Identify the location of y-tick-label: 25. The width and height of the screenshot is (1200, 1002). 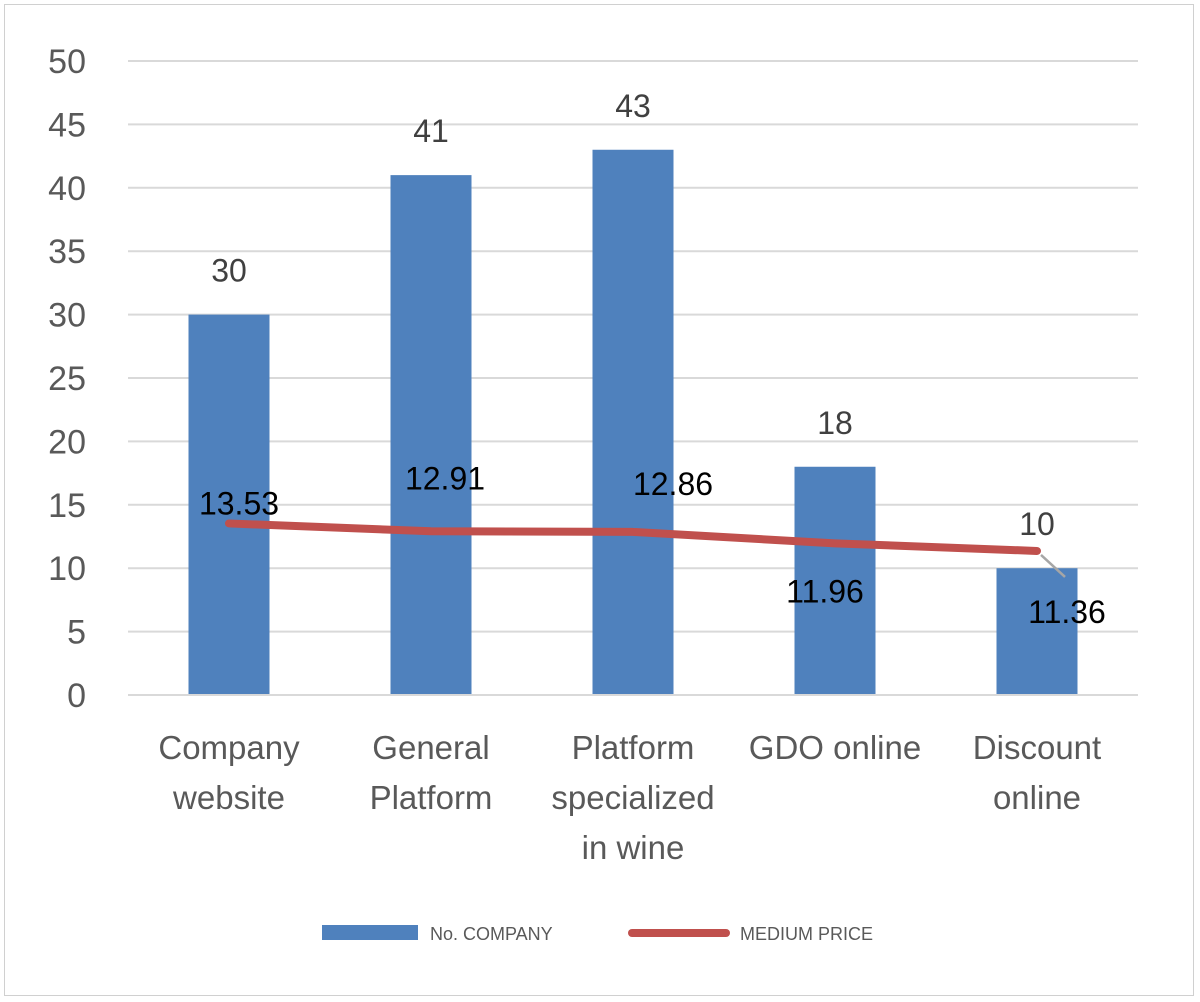
(67, 379).